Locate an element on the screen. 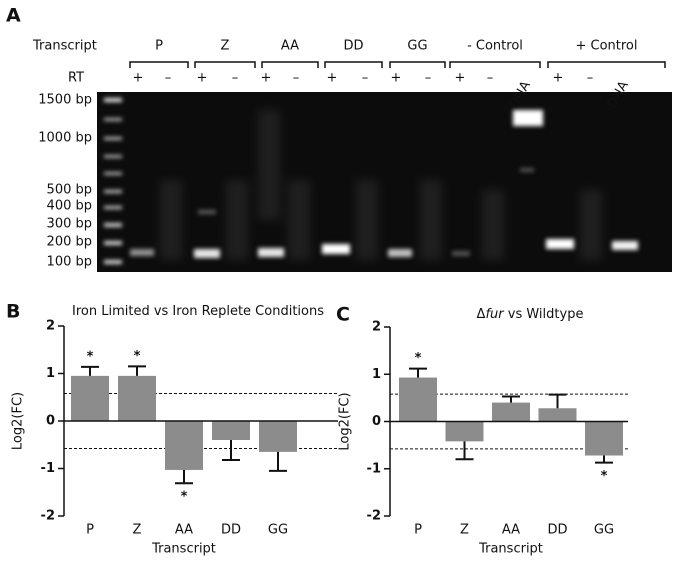 The height and width of the screenshot is (567, 683). group-label: DD is located at coordinates (353, 46).